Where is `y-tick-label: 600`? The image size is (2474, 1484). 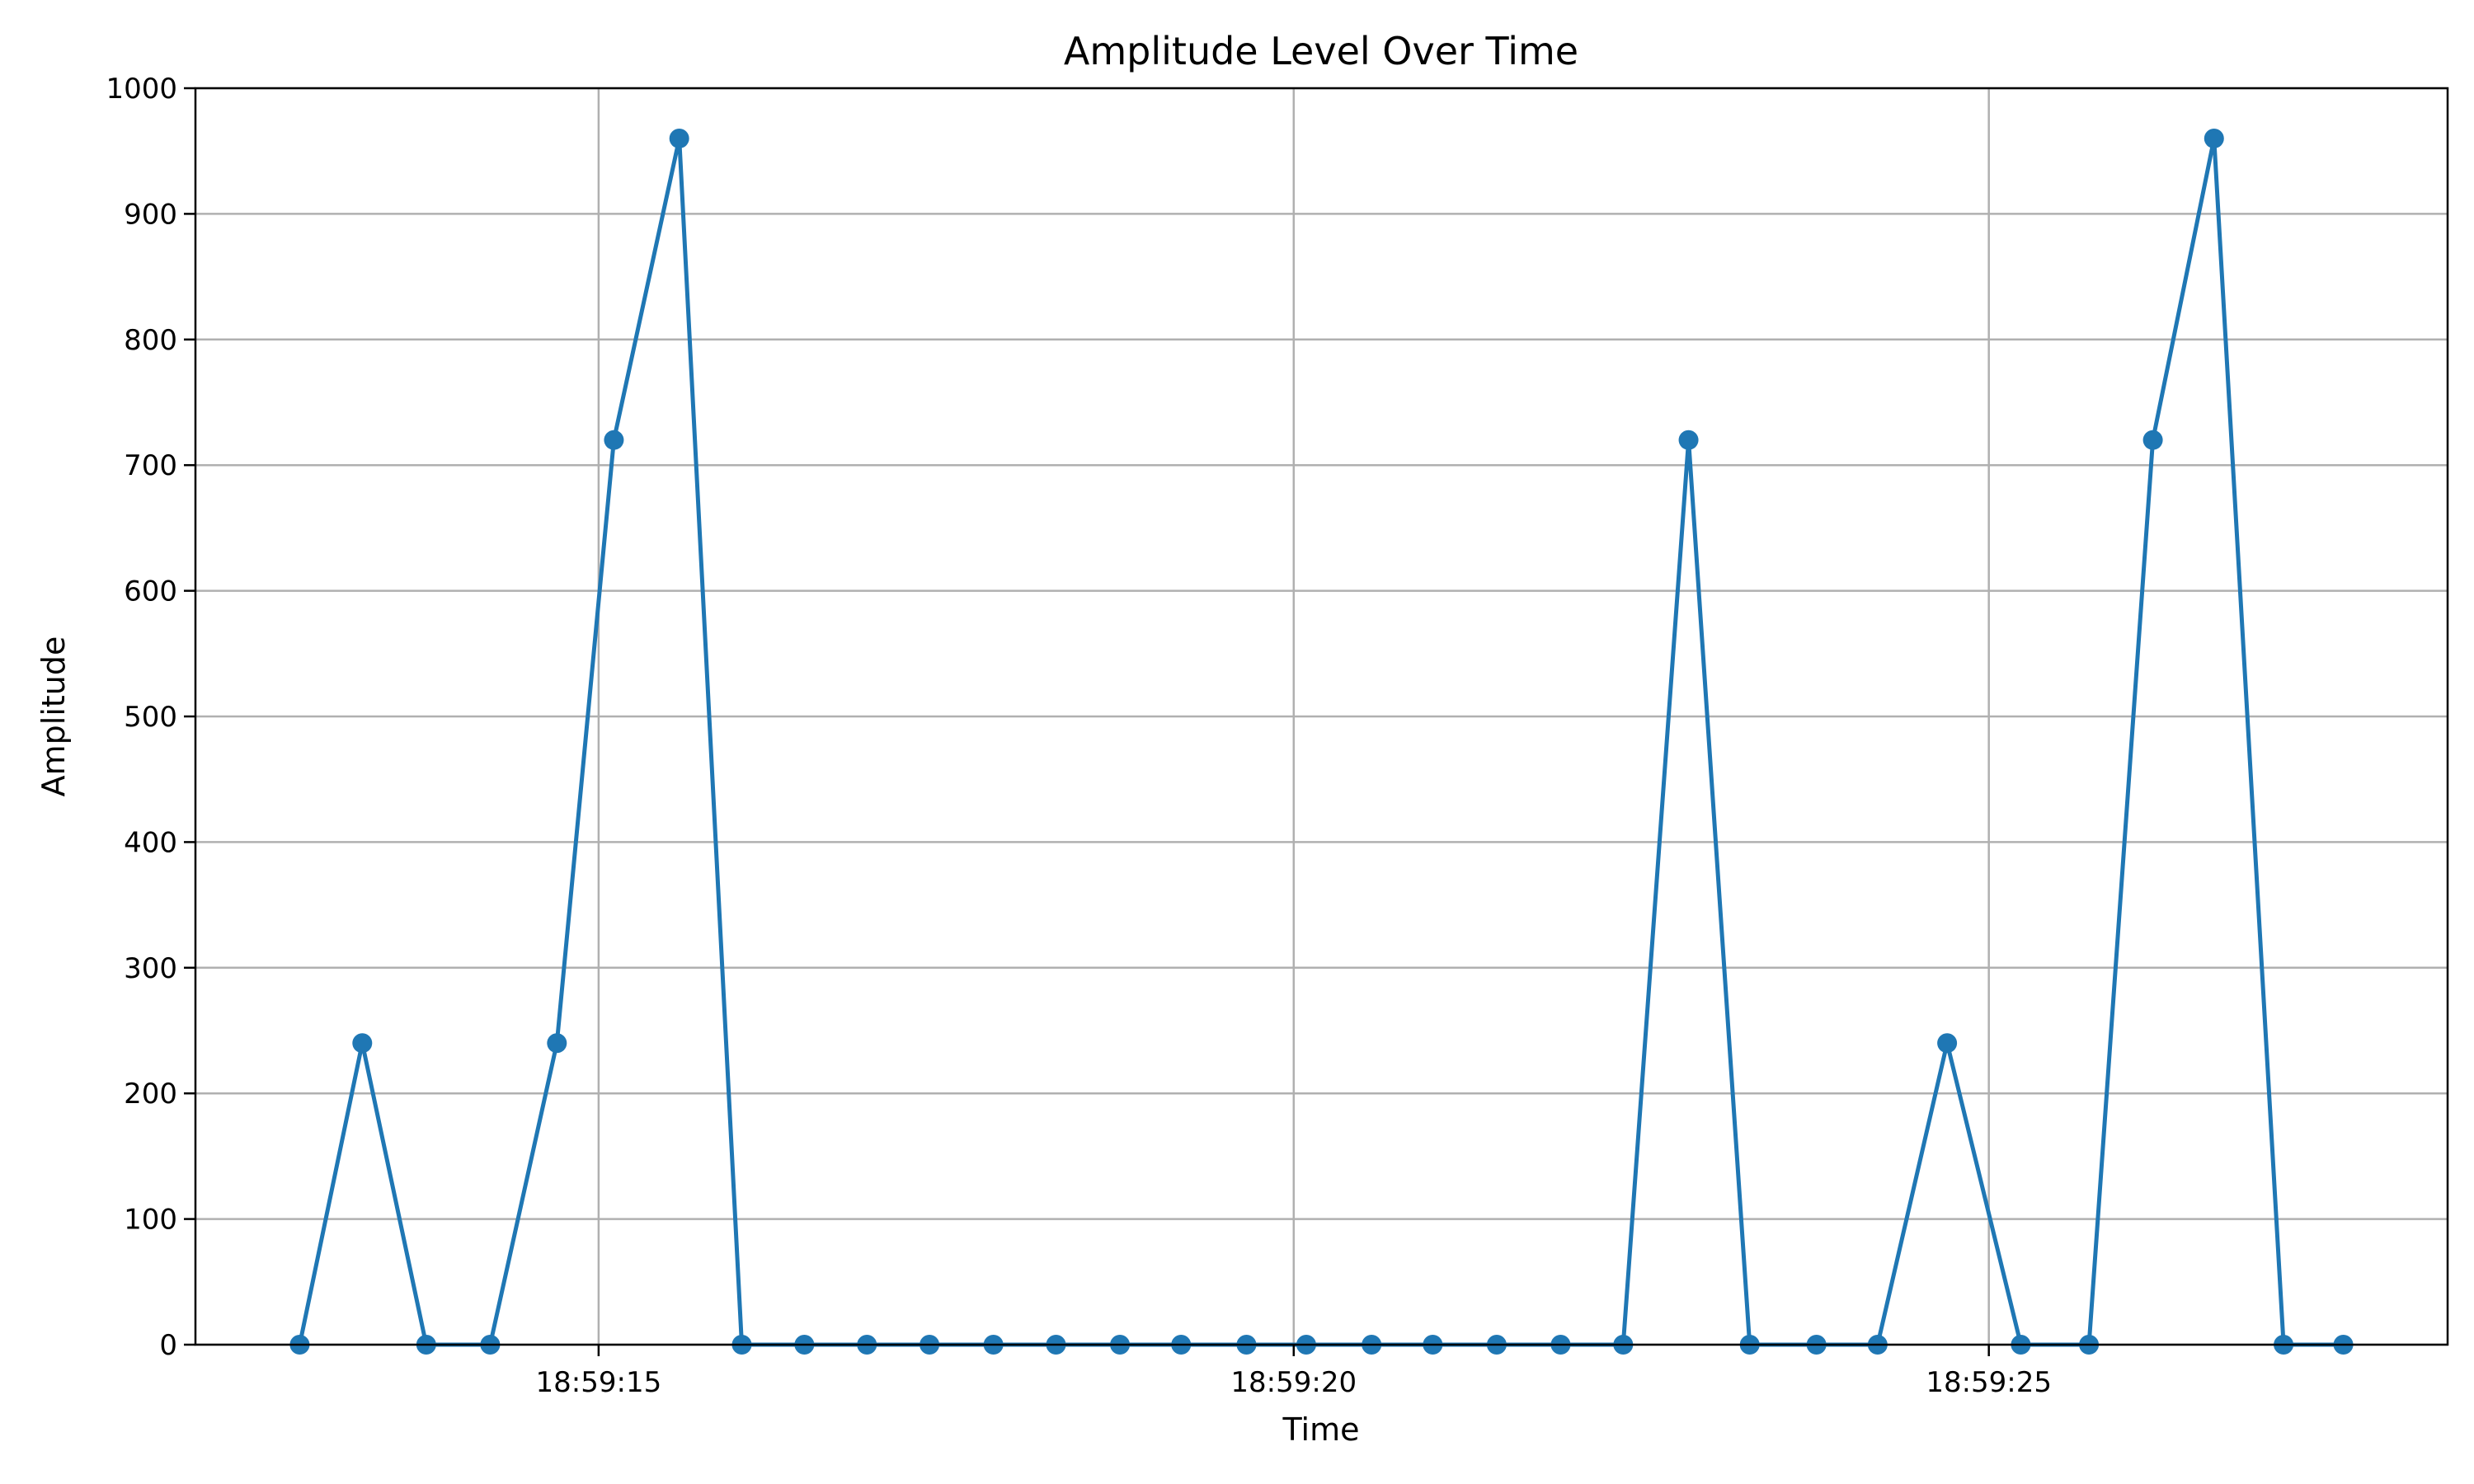
y-tick-label: 600 is located at coordinates (150, 591).